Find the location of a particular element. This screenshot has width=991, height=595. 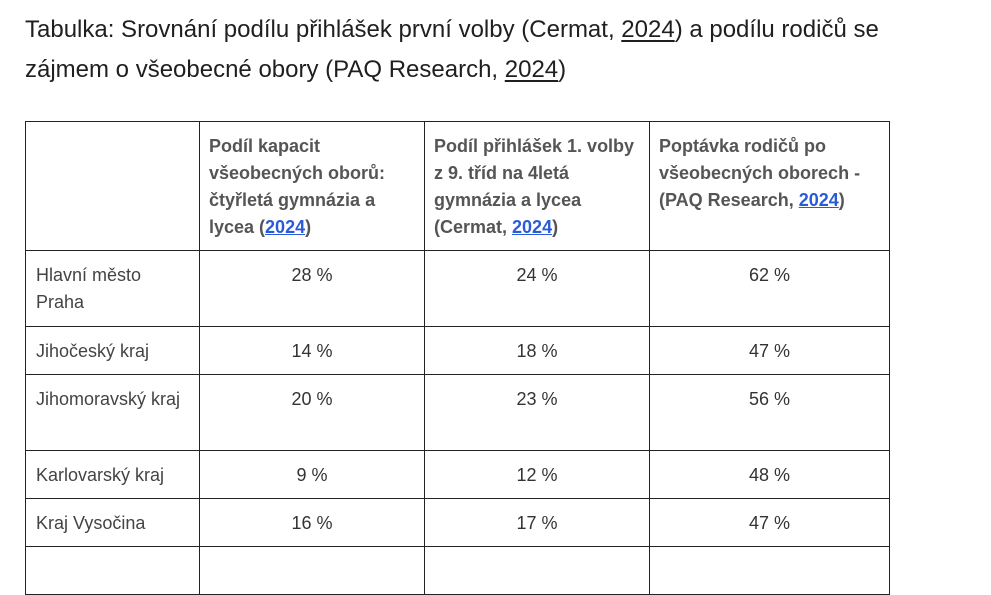

applications-cell: 18 % is located at coordinates (537, 350).